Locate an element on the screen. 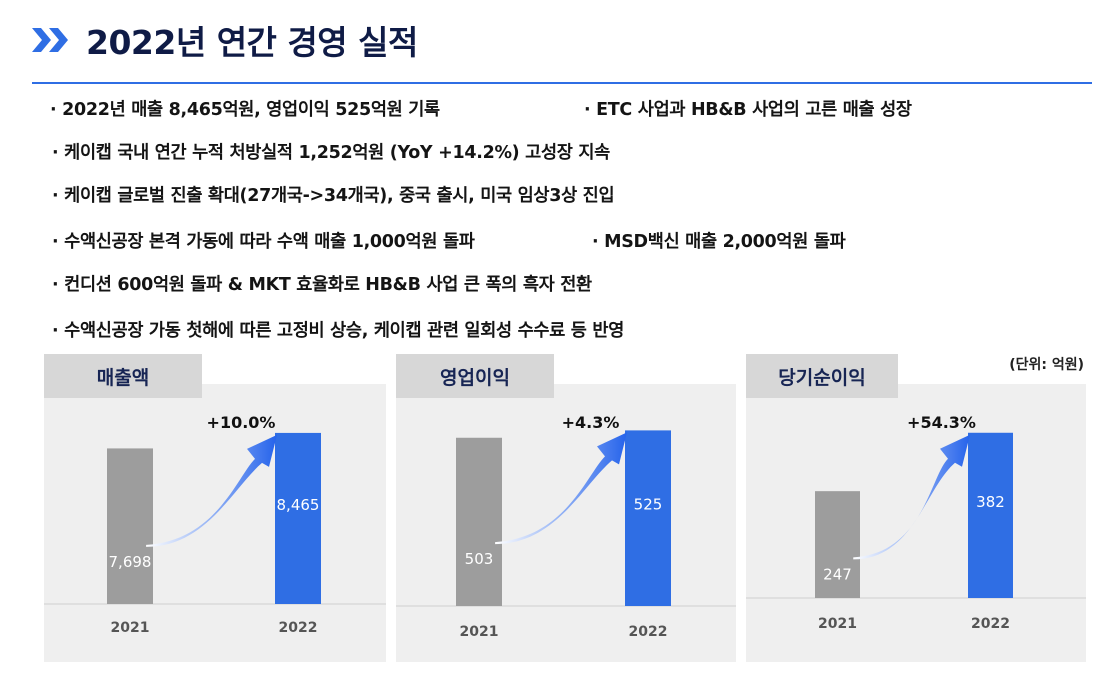  chart-operating-profit: 503 525 2021 2022 +4.3% is located at coordinates (566, 526).